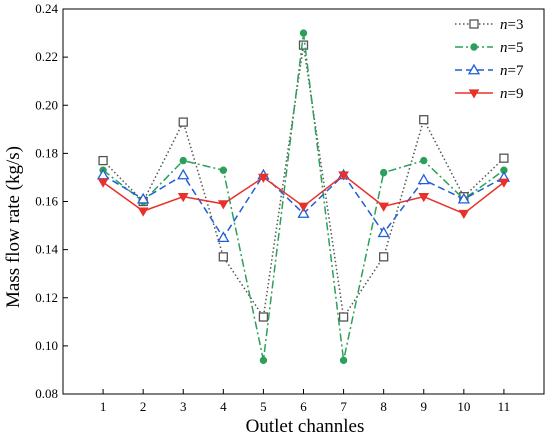 Image resolution: width=550 pixels, height=437 pixels. What do you see at coordinates (343, 406) in the screenshot?
I see `x-tick-label: 7` at bounding box center [343, 406].